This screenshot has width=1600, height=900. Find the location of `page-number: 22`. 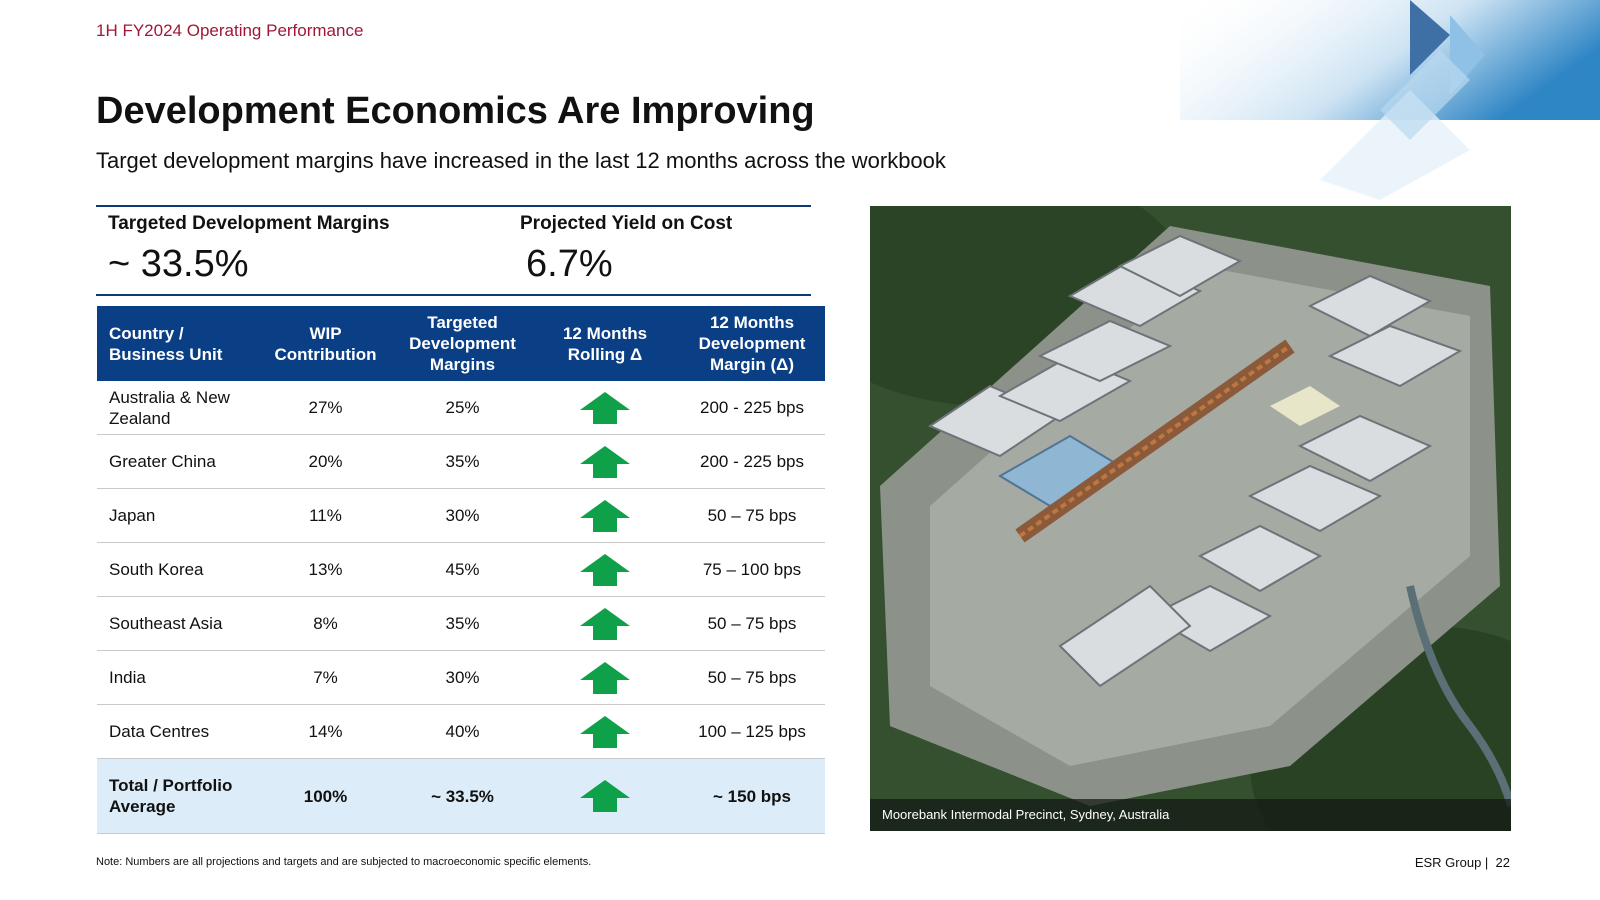

page-number: 22 is located at coordinates (1502, 862).